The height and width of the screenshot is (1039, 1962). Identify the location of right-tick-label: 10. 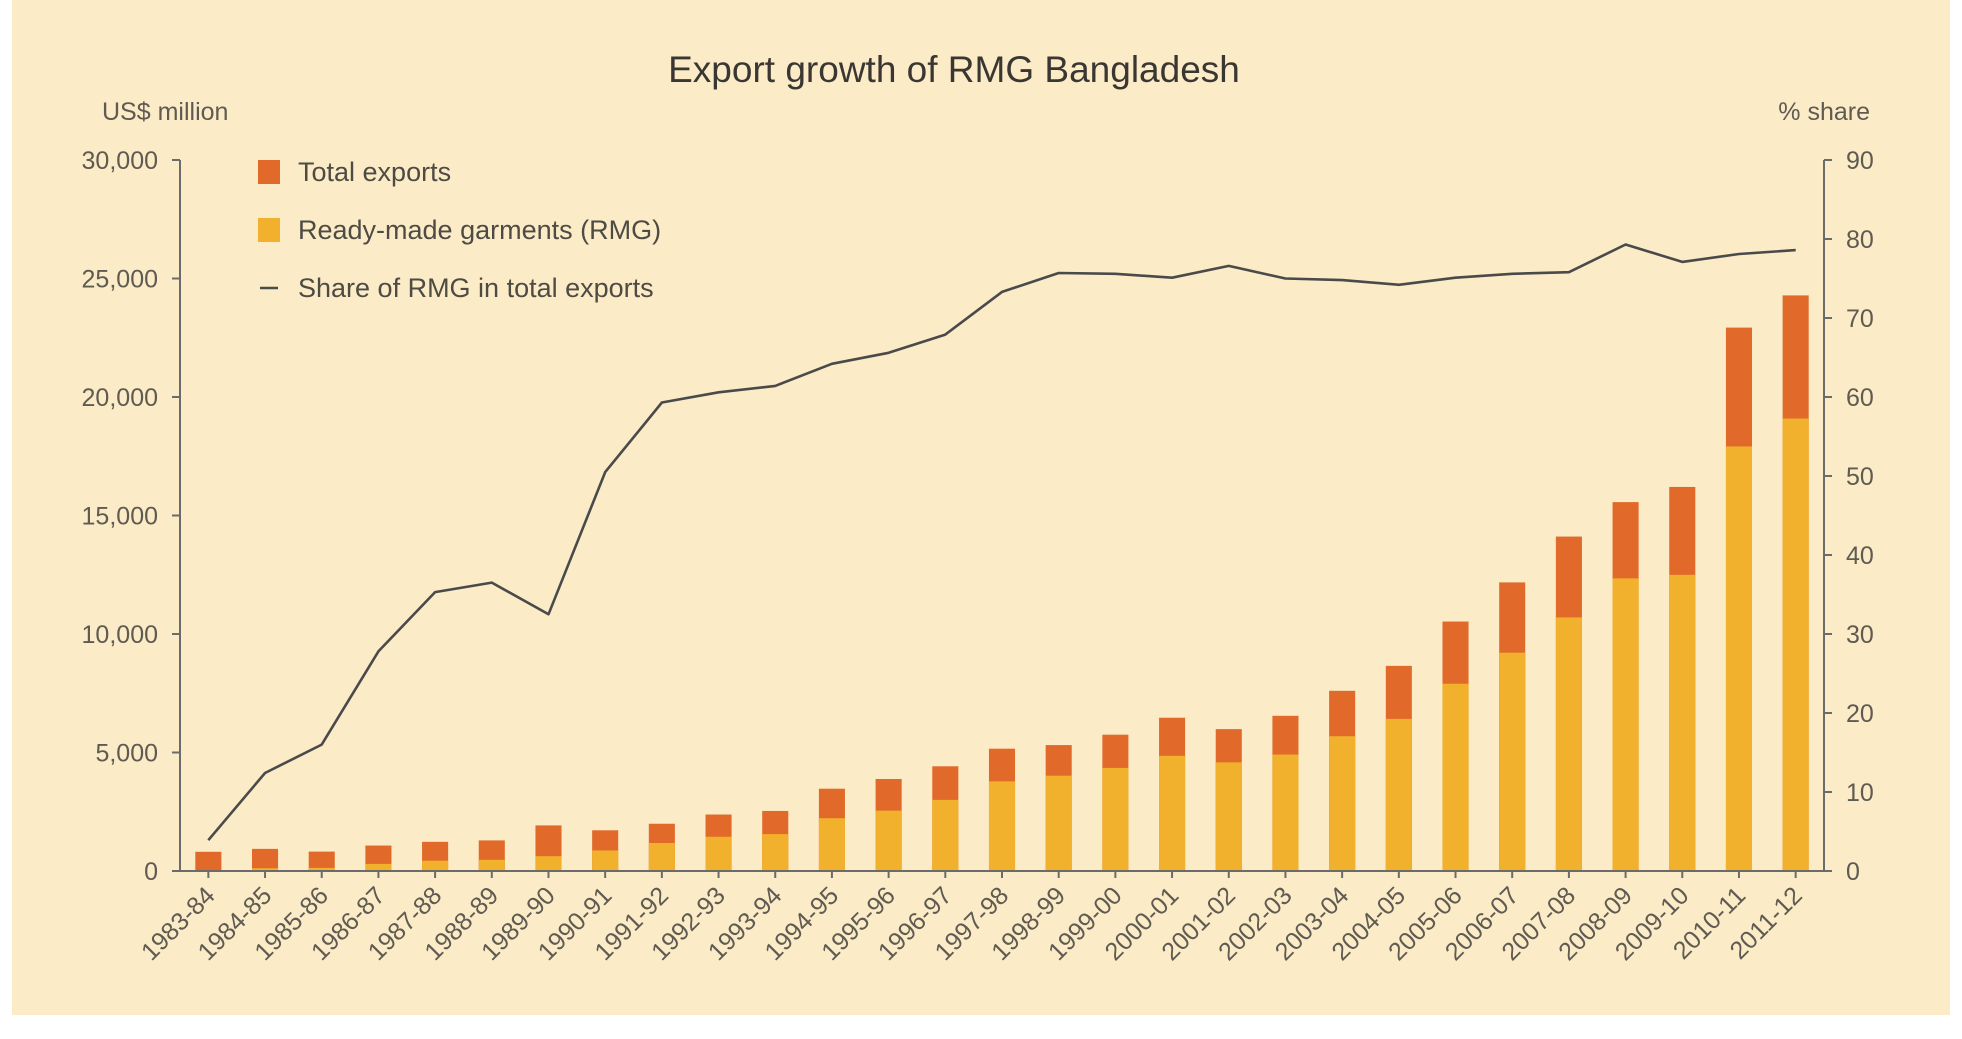
(1860, 793).